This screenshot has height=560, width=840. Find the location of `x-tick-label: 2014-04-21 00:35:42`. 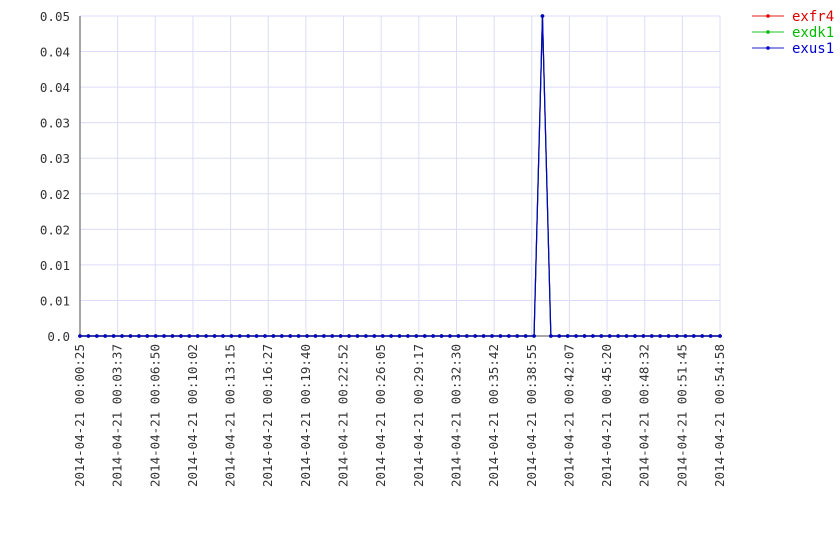

x-tick-label: 2014-04-21 00:35:42 is located at coordinates (493, 415).